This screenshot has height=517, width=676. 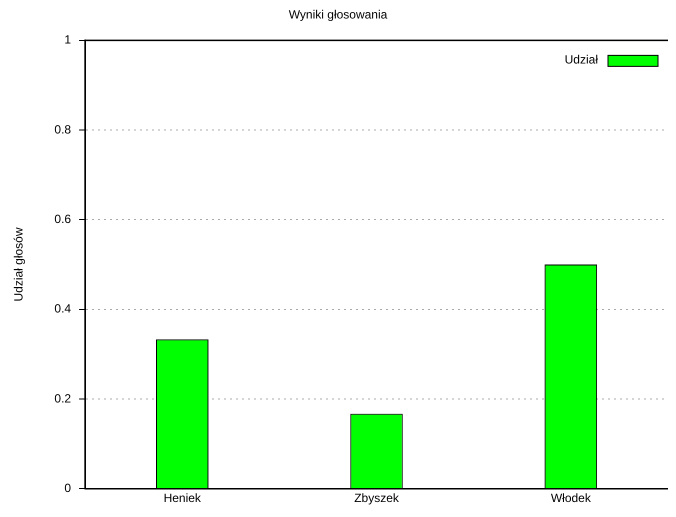 I want to click on chart-title: Wyniki głosowania, so click(x=338, y=15).